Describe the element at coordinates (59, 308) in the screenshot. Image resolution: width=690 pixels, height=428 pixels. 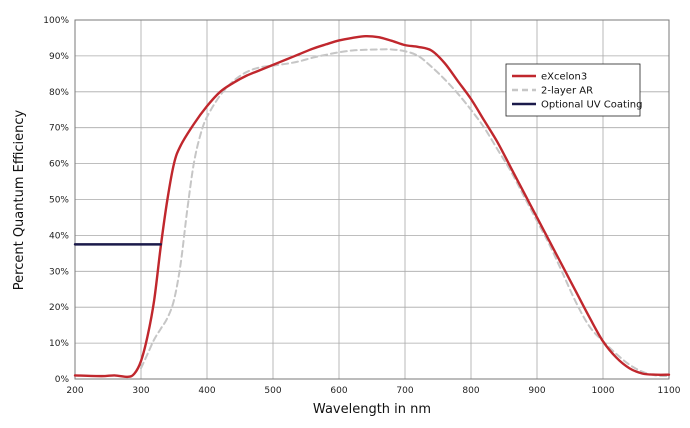
I see `y-tick-label: 20%` at that location.